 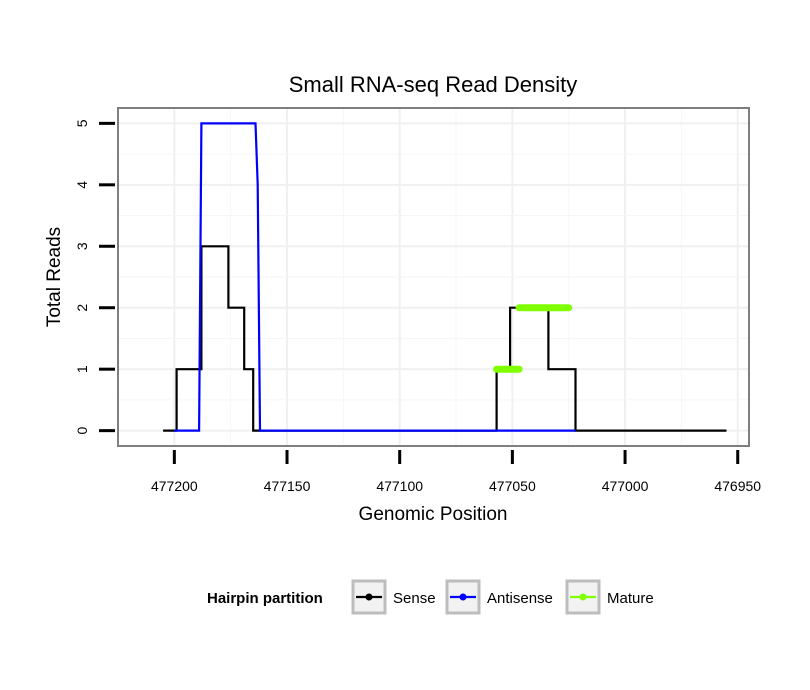 I want to click on y-axis: 0 1 2 3 4 5, so click(x=94, y=277).